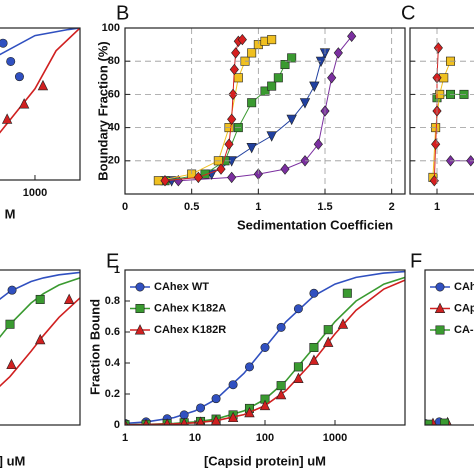 Image resolution: width=474 pixels, height=474 pixels. I want to click on panel: F CAh CAp CA-l, so click(442, 338).